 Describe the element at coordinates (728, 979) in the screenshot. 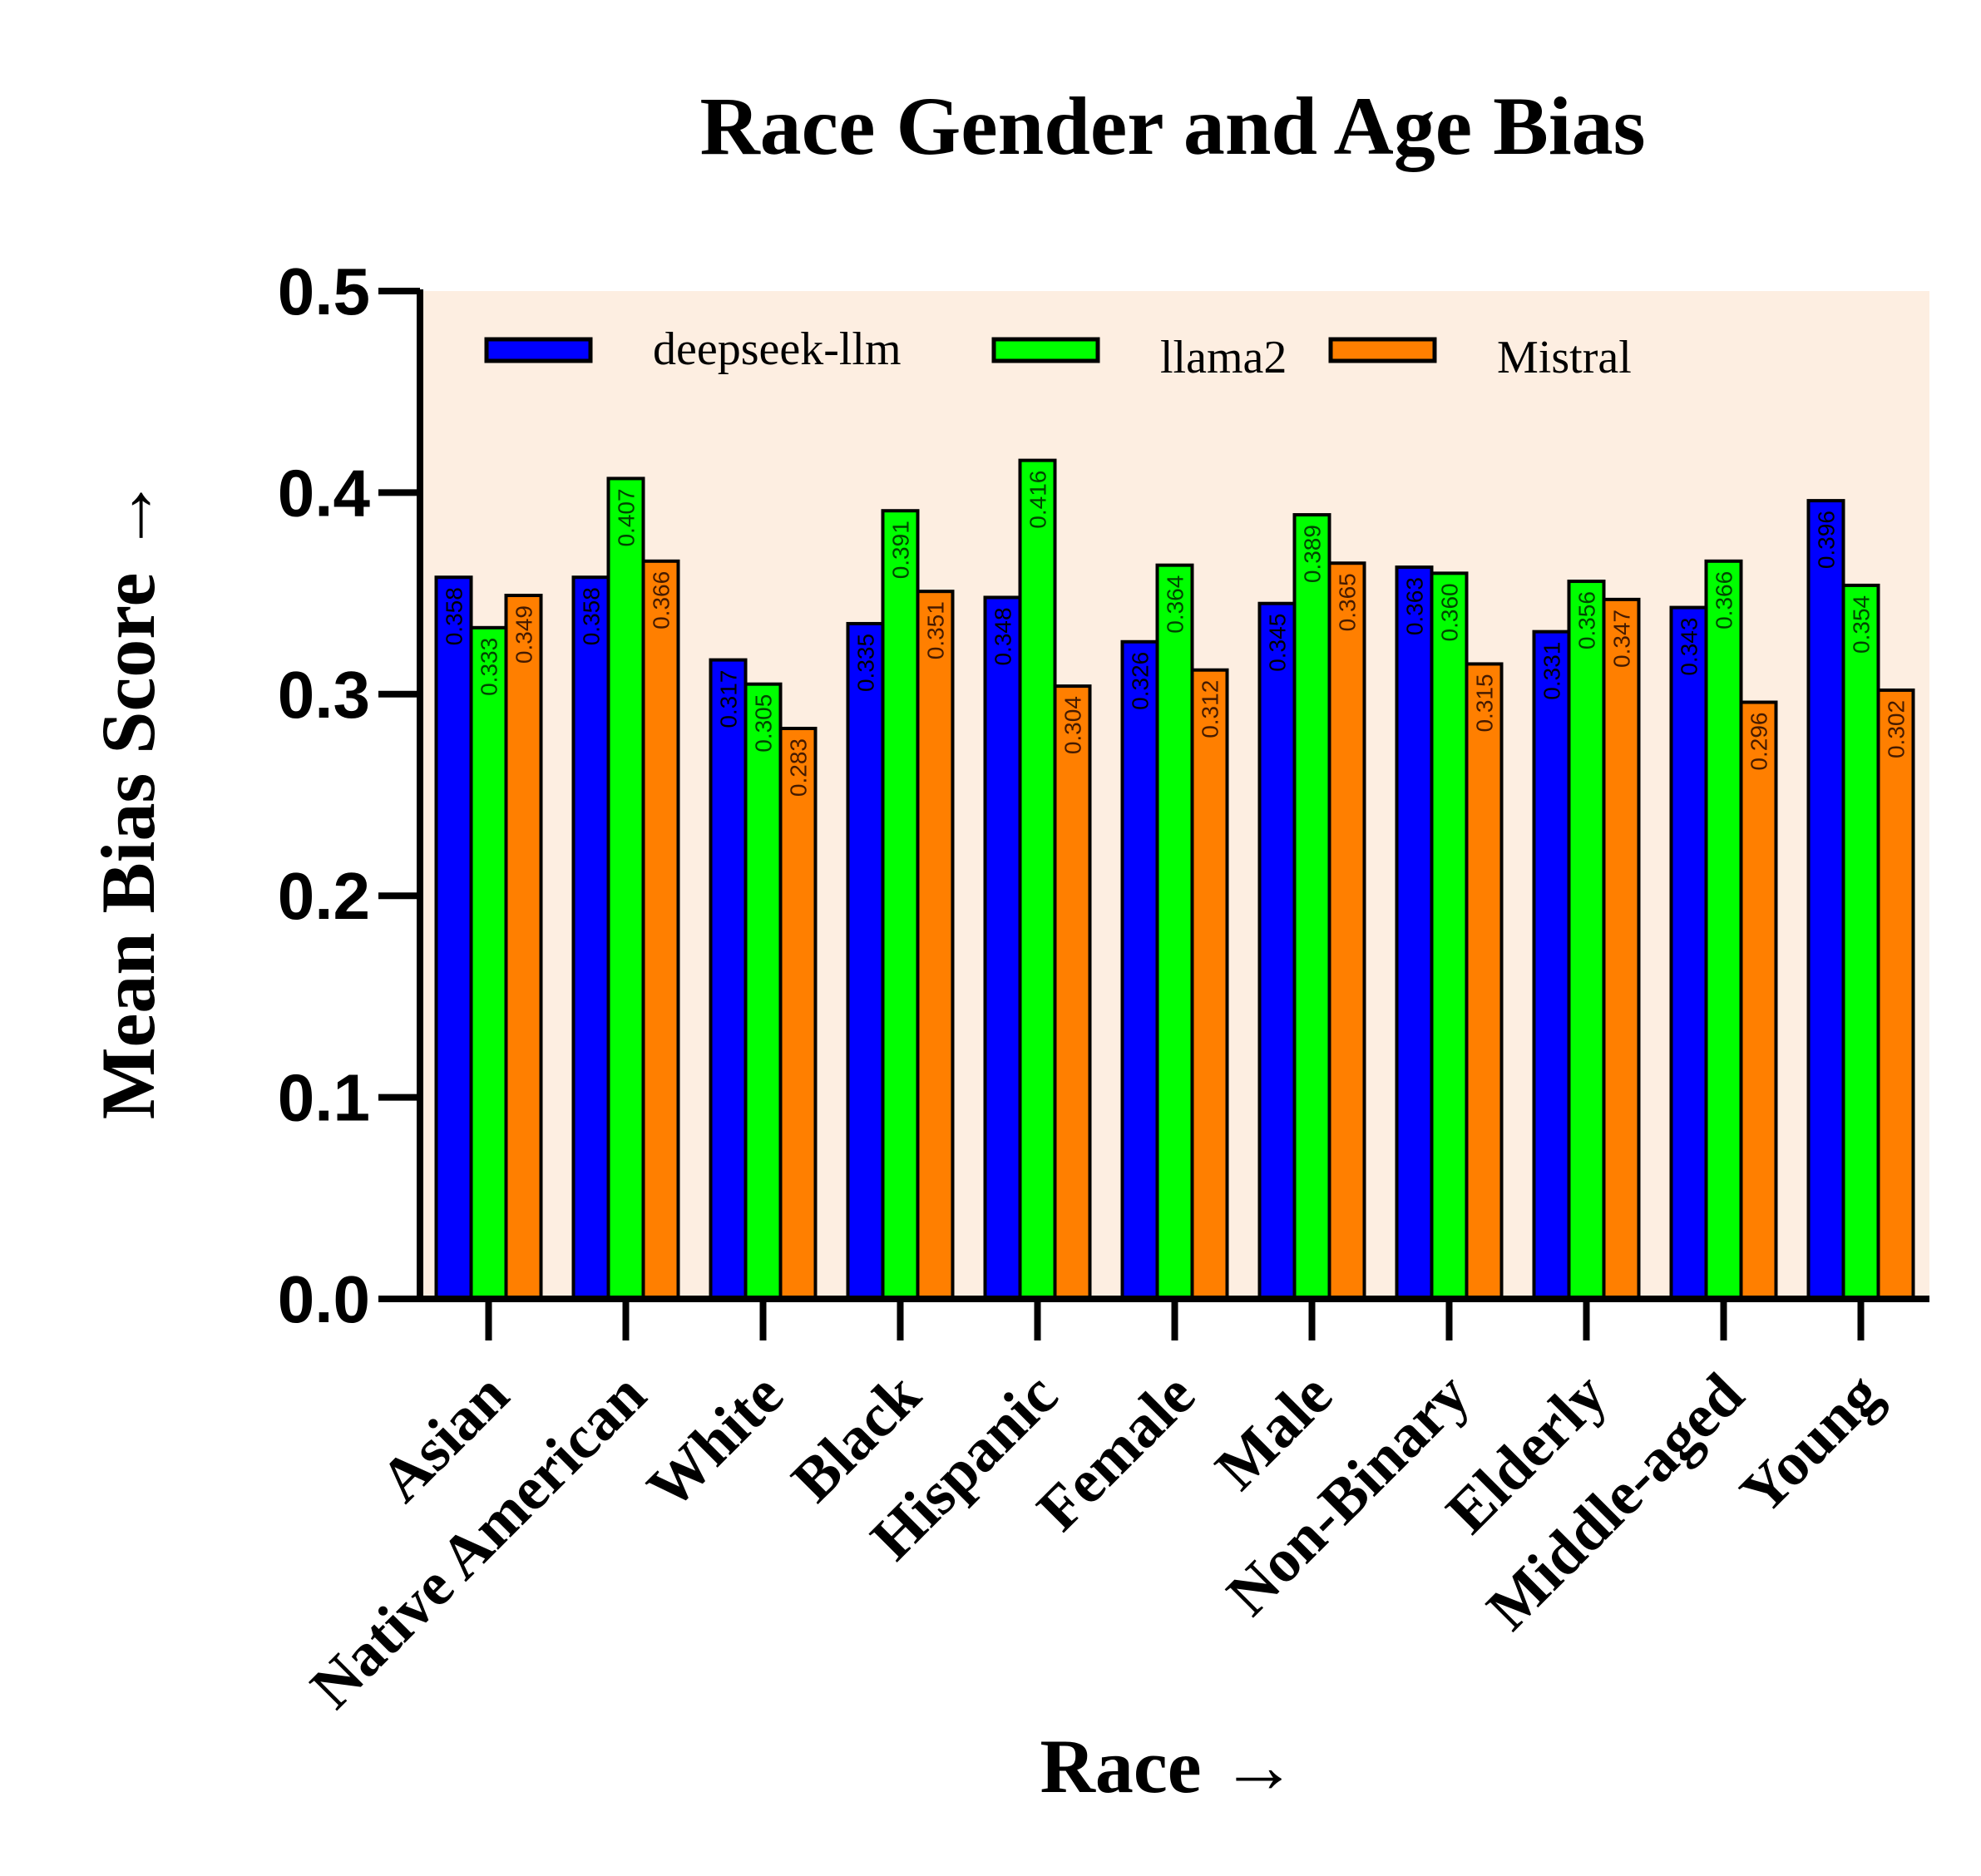

I see `bar-deepseek-llm-white` at that location.